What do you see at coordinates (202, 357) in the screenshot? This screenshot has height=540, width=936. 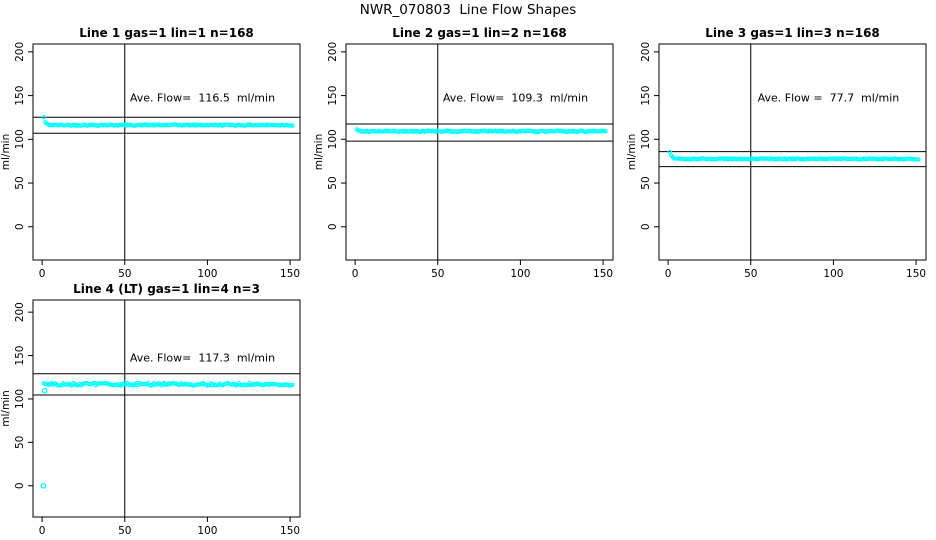 I see `ave-flow-annotation: Ave. Flow= 117.3 ml/min` at bounding box center [202, 357].